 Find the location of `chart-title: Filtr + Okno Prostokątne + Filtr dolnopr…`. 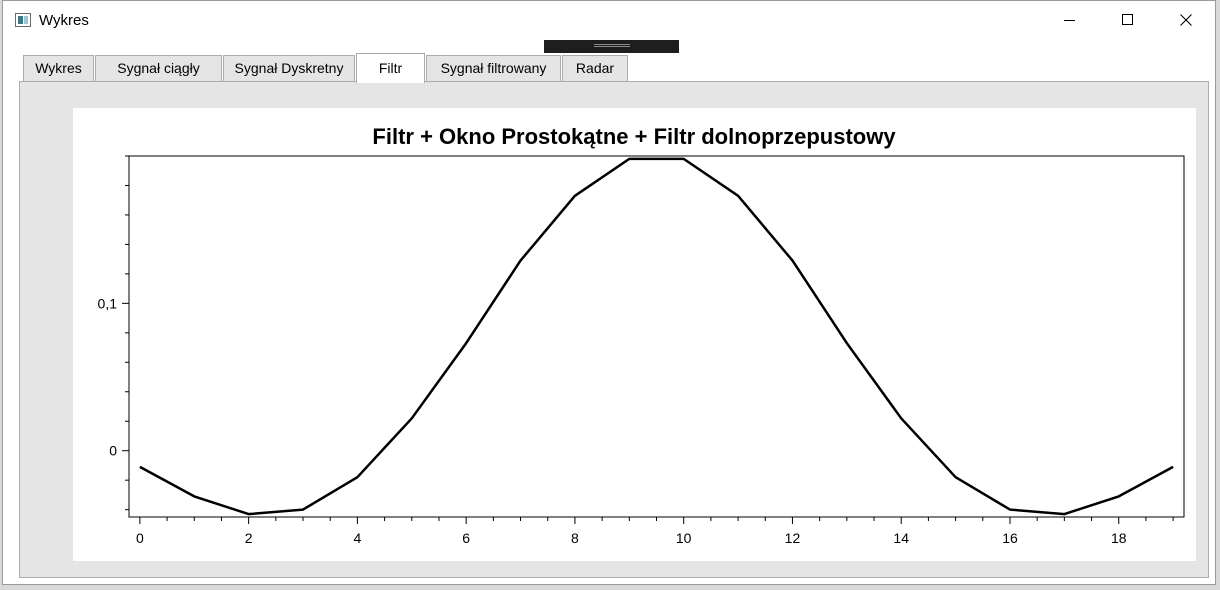

chart-title: Filtr + Okno Prostokątne + Filtr dolnopr… is located at coordinates (634, 136).